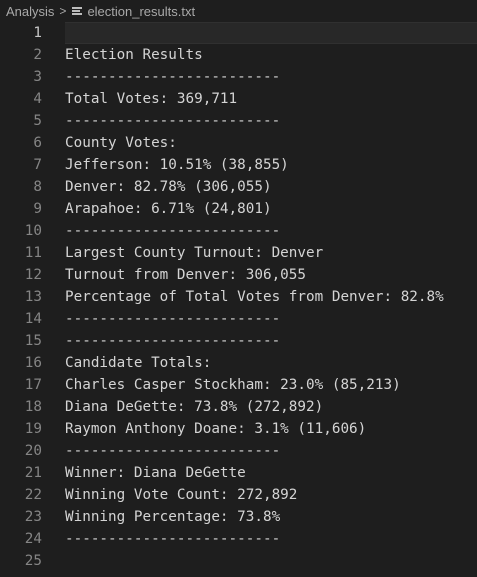  What do you see at coordinates (21, 33) in the screenshot?
I see `line-number: 1` at bounding box center [21, 33].